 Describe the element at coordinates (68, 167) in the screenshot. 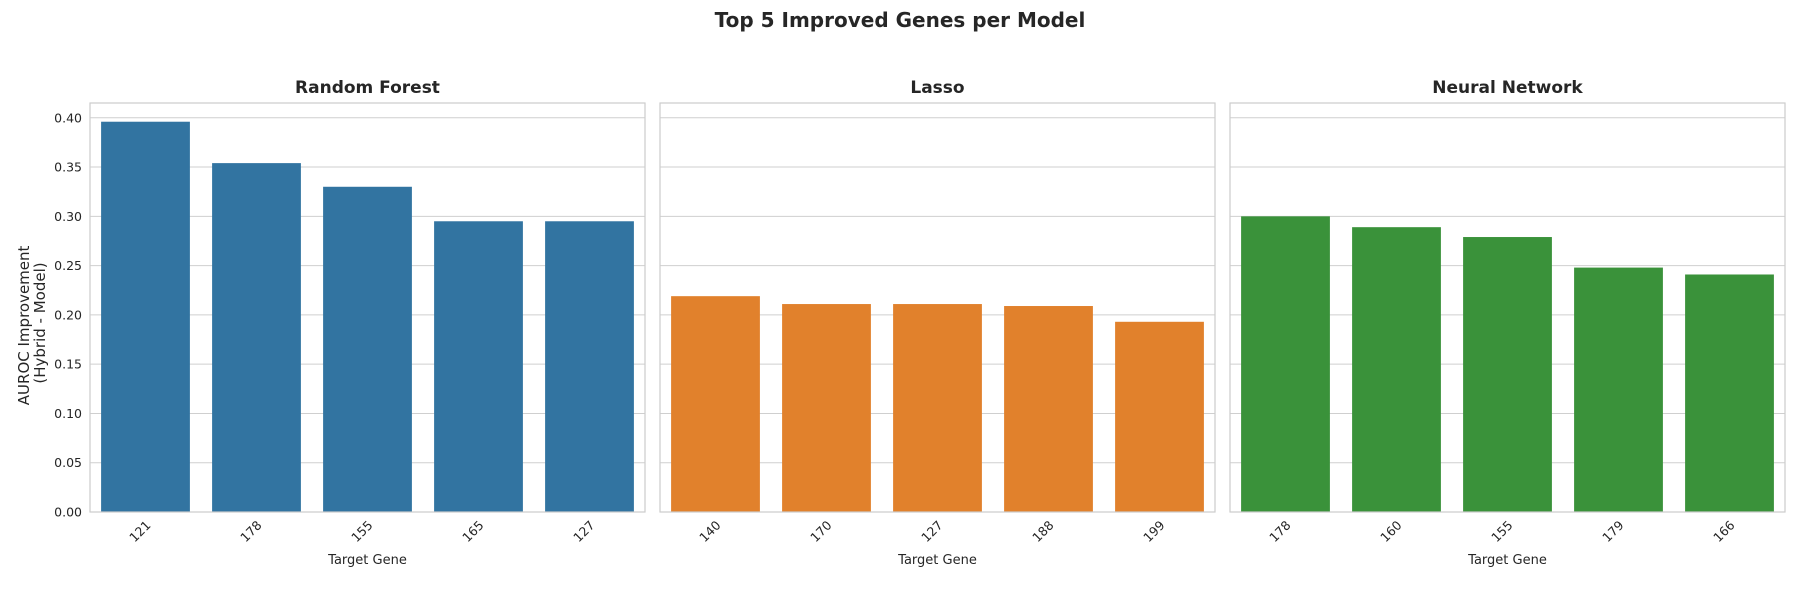

I see `y-tick-label: 0.35` at that location.